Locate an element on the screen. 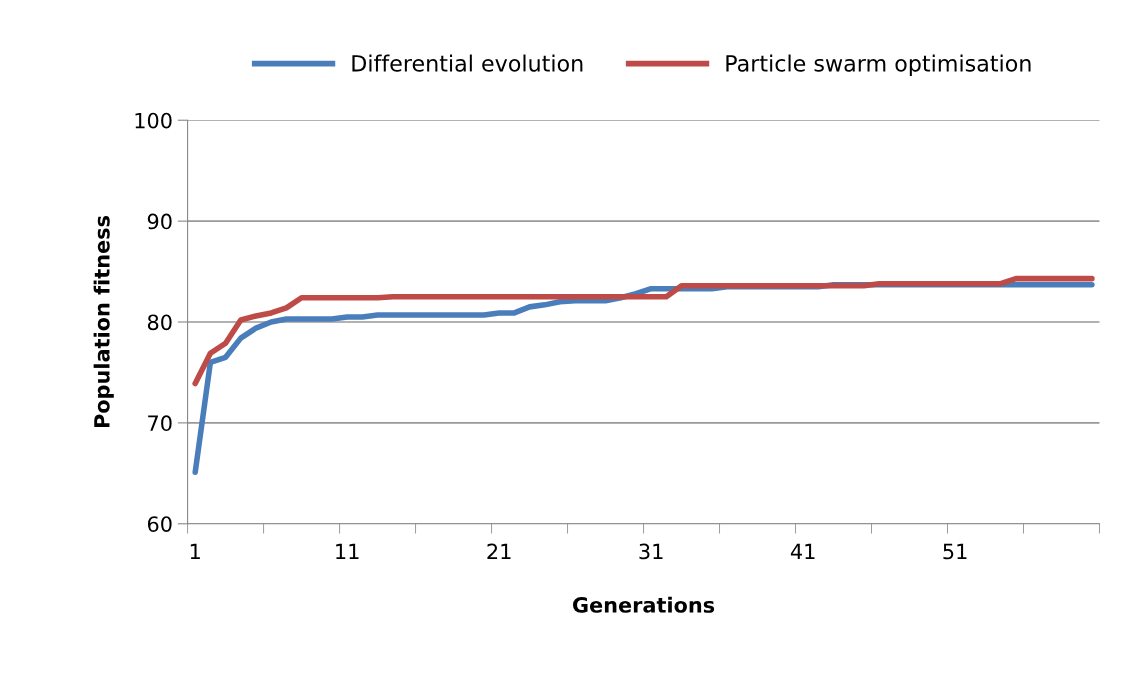 Image resolution: width=1130 pixels, height=691 pixels. x-tick-label: 1 is located at coordinates (195, 551).